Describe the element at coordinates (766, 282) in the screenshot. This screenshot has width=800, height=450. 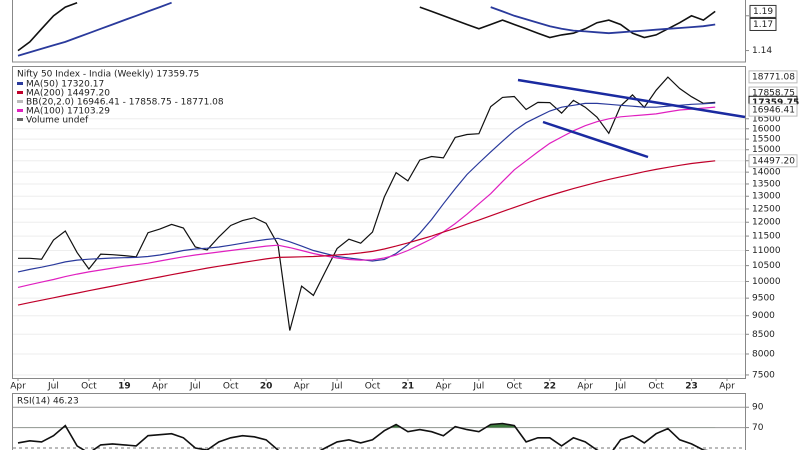
I see `y-tick-label: 10000` at that location.